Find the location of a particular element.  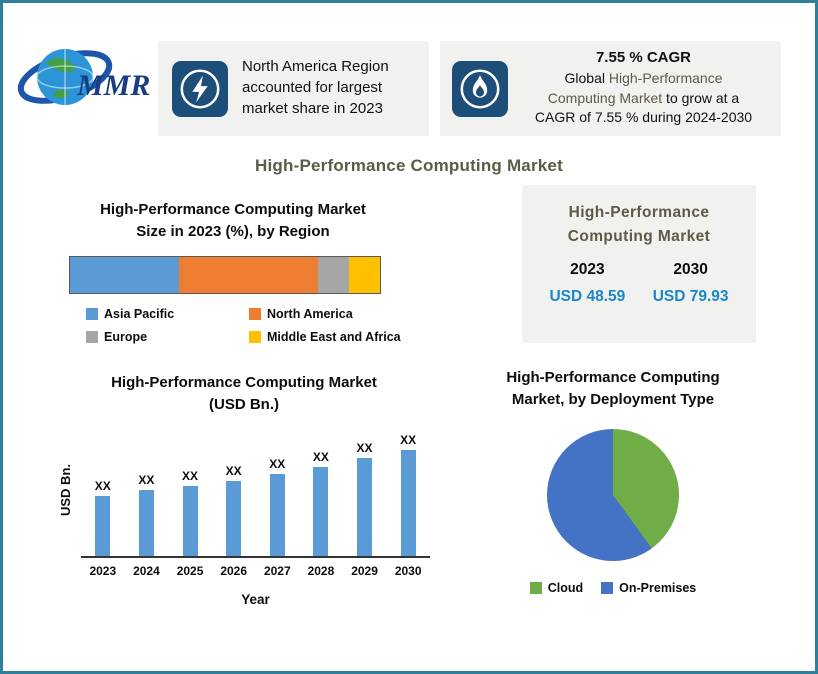

x-tick-label: 2025 is located at coordinates (190, 571).